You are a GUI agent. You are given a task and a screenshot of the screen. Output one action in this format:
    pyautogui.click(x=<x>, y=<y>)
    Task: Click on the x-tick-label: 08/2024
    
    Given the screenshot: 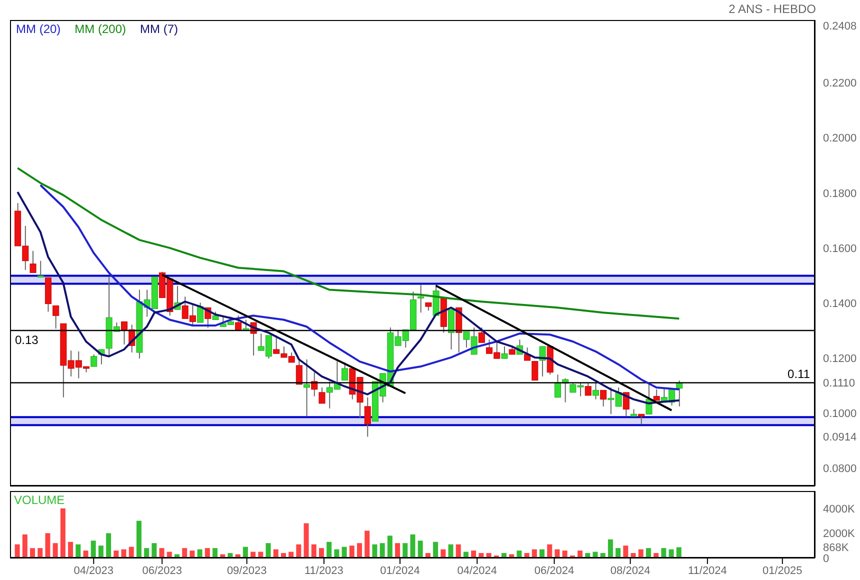 What is the action you would take?
    pyautogui.click(x=630, y=570)
    